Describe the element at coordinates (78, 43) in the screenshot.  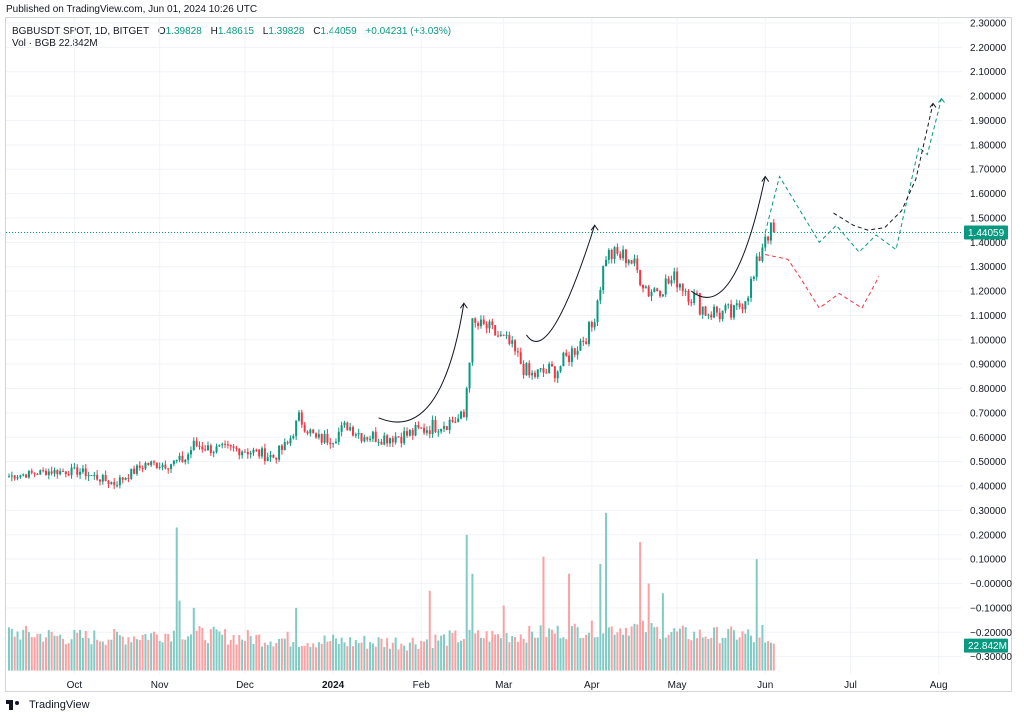
I see `volume-value: 22.842M` at that location.